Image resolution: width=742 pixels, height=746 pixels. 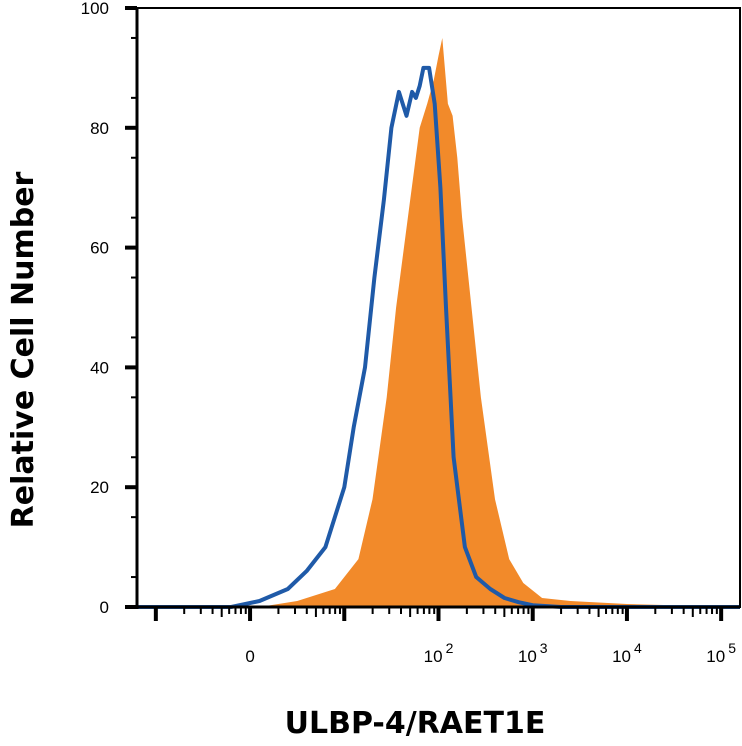 I want to click on y-tick-label: 20, so click(x=99, y=487).